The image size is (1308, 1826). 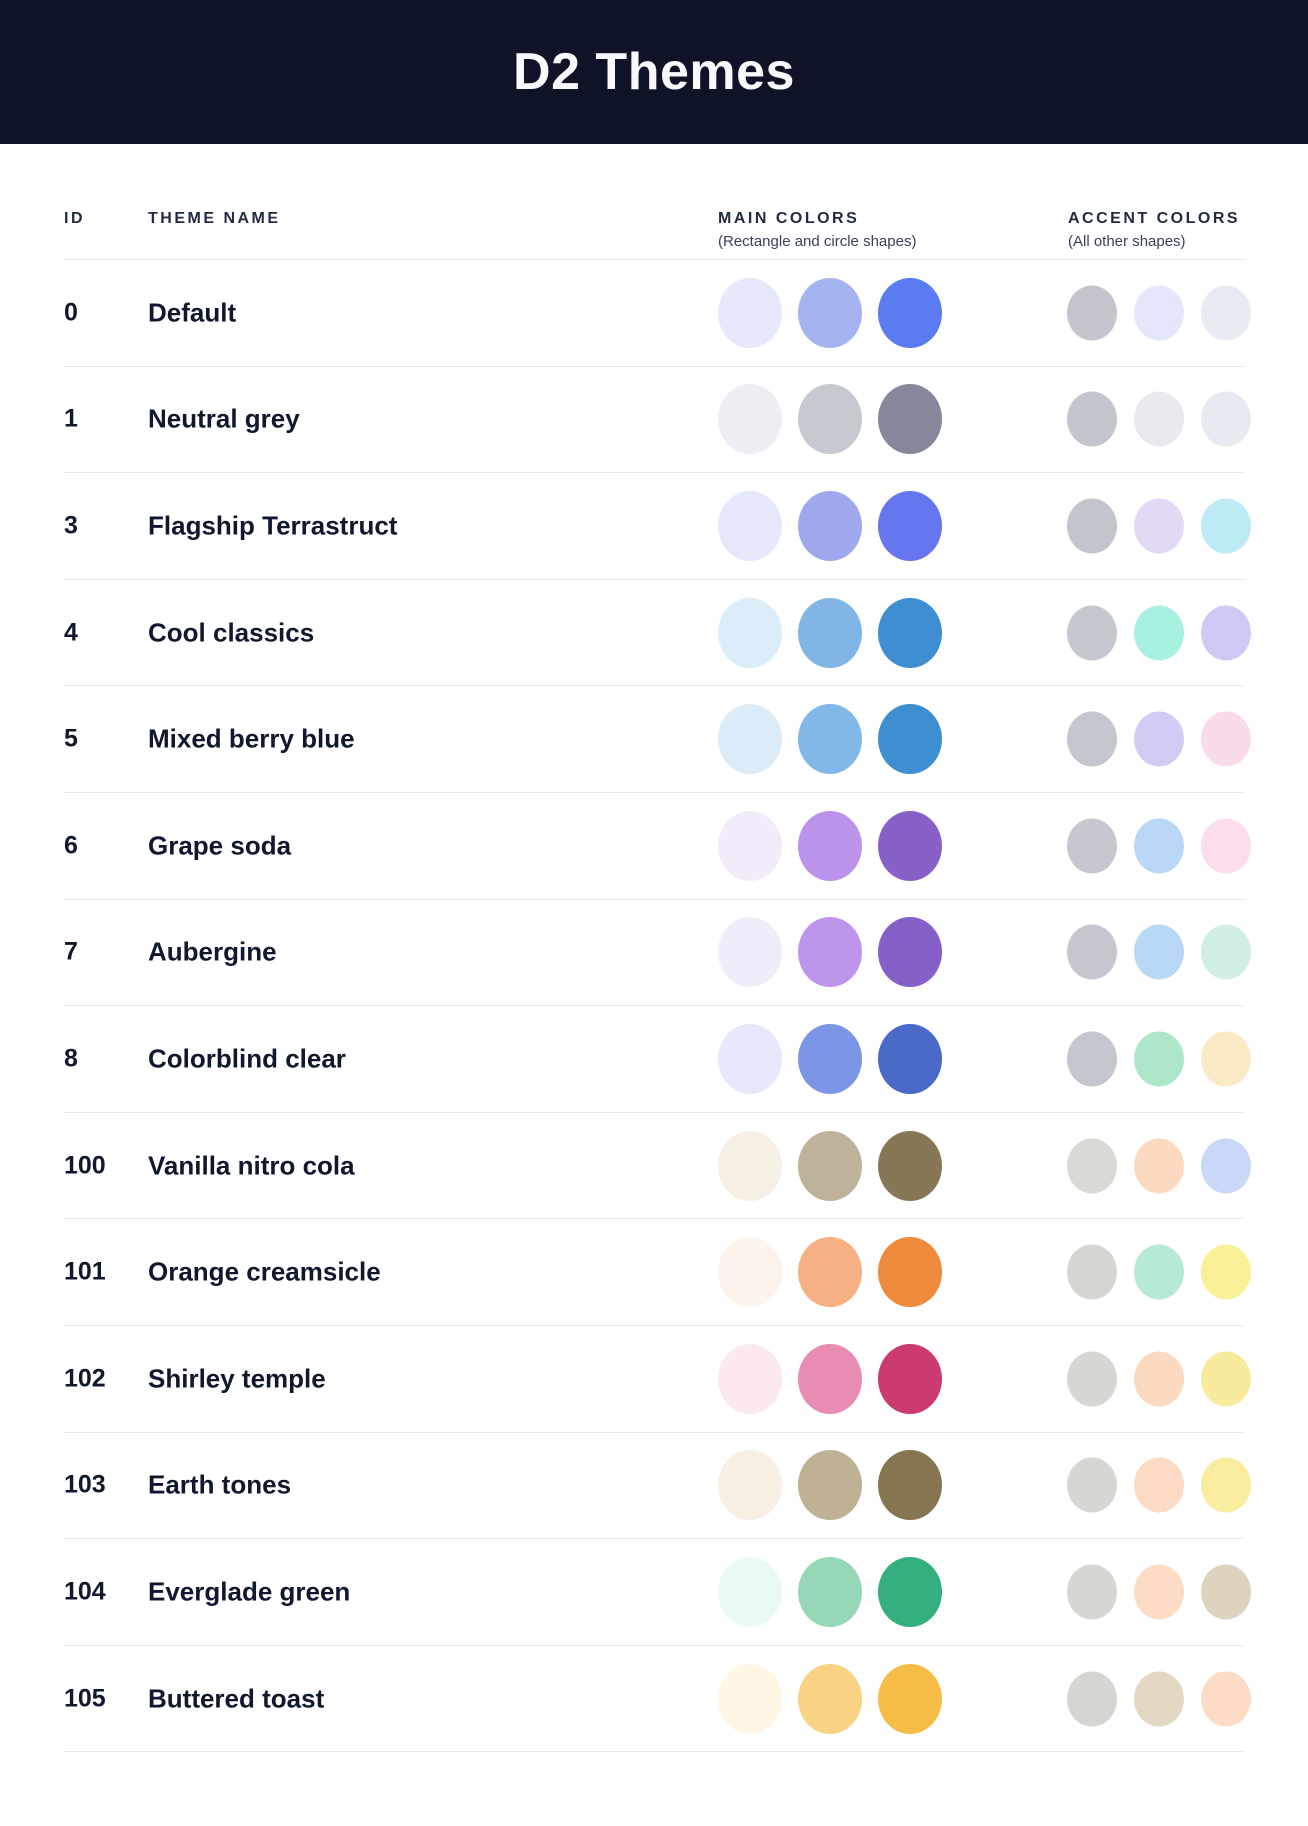 What do you see at coordinates (251, 738) in the screenshot?
I see `theme-name: Mixed berry blue` at bounding box center [251, 738].